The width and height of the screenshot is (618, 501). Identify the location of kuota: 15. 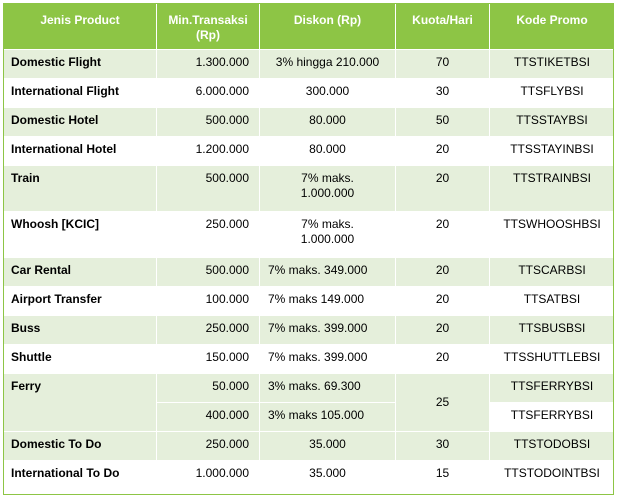
(442, 475).